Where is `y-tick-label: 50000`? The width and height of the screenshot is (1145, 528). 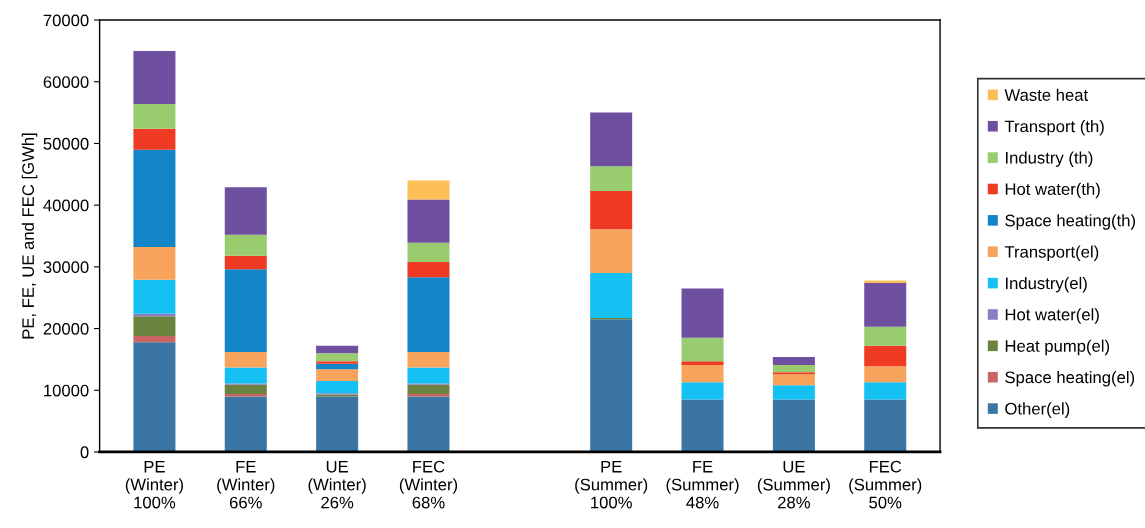 y-tick-label: 50000 is located at coordinates (66, 143).